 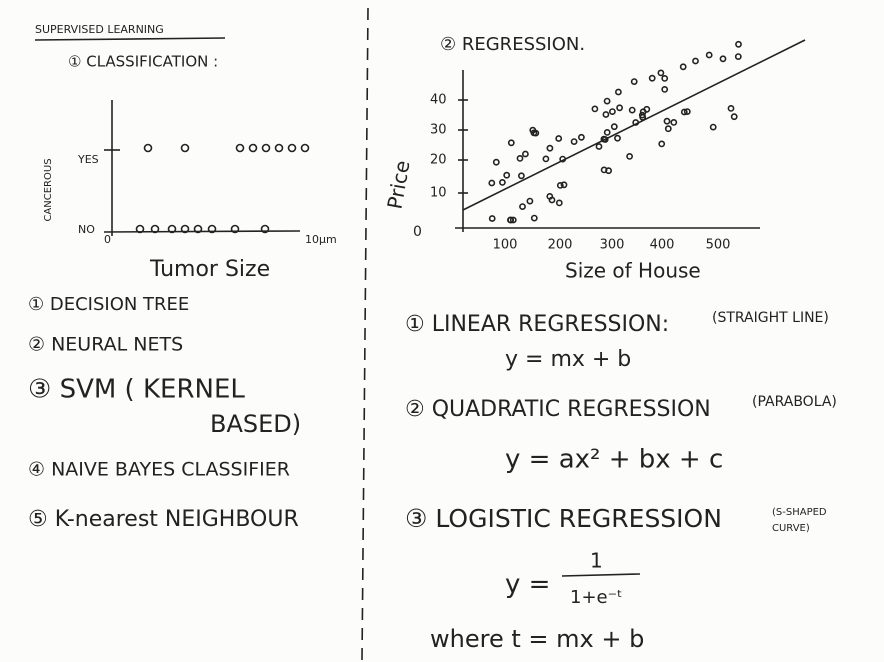 What do you see at coordinates (438, 193) in the screenshot?
I see `y-tick-label: 10` at bounding box center [438, 193].